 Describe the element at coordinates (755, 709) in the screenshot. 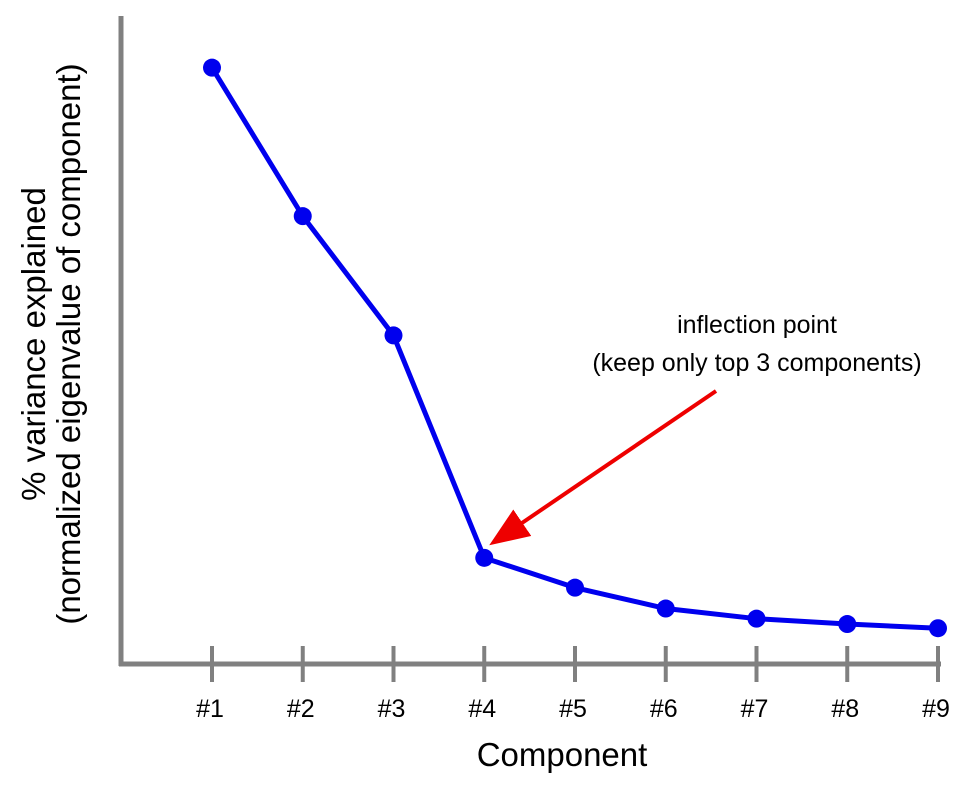

I see `x-tick-label: #7` at that location.